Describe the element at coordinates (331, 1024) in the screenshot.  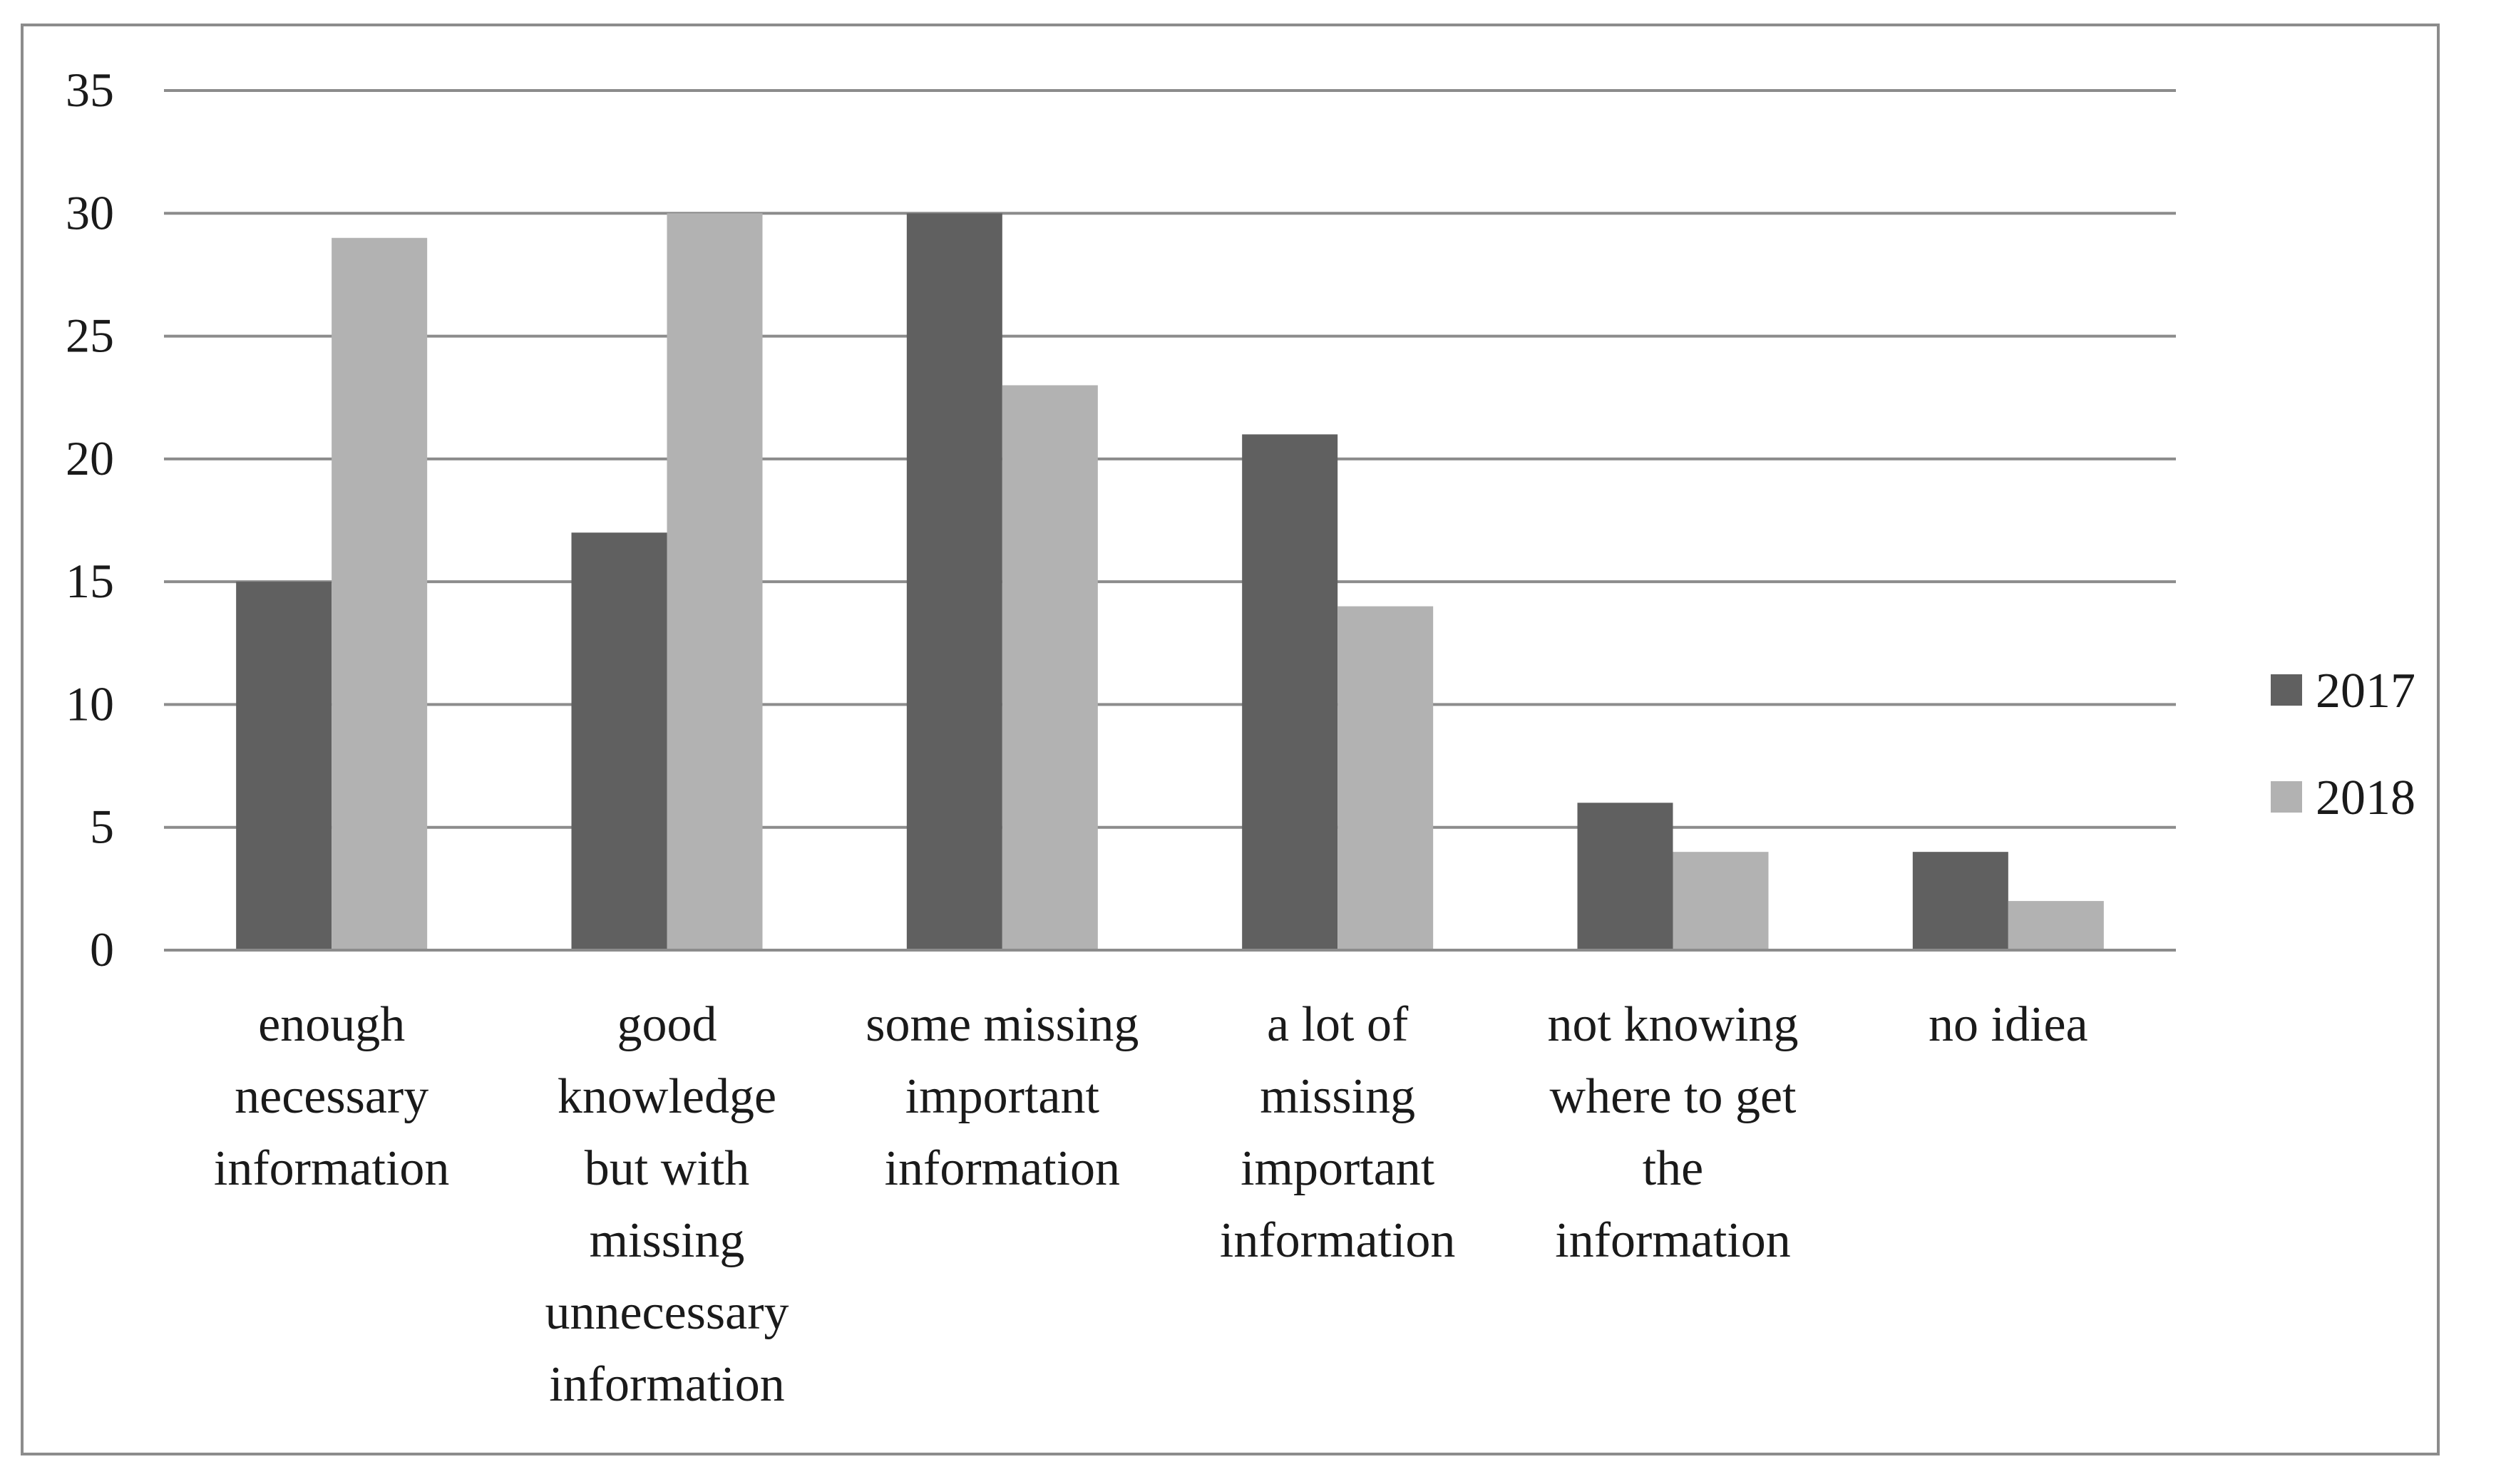
I see `category-label-line: enough` at that location.